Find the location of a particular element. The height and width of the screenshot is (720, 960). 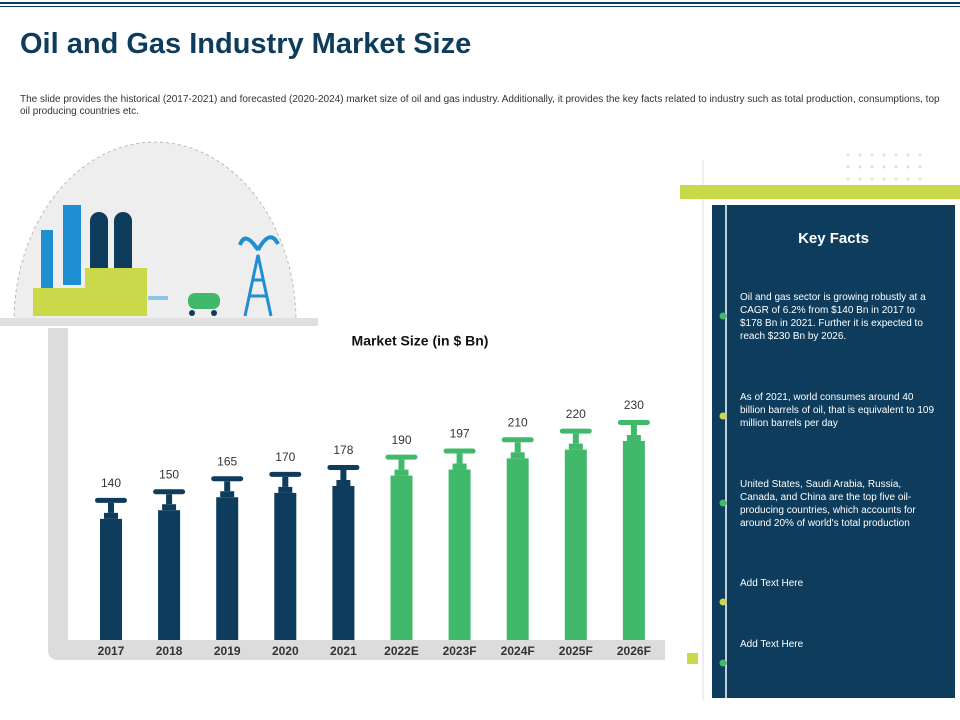

value-label: 210 is located at coordinates (518, 422).